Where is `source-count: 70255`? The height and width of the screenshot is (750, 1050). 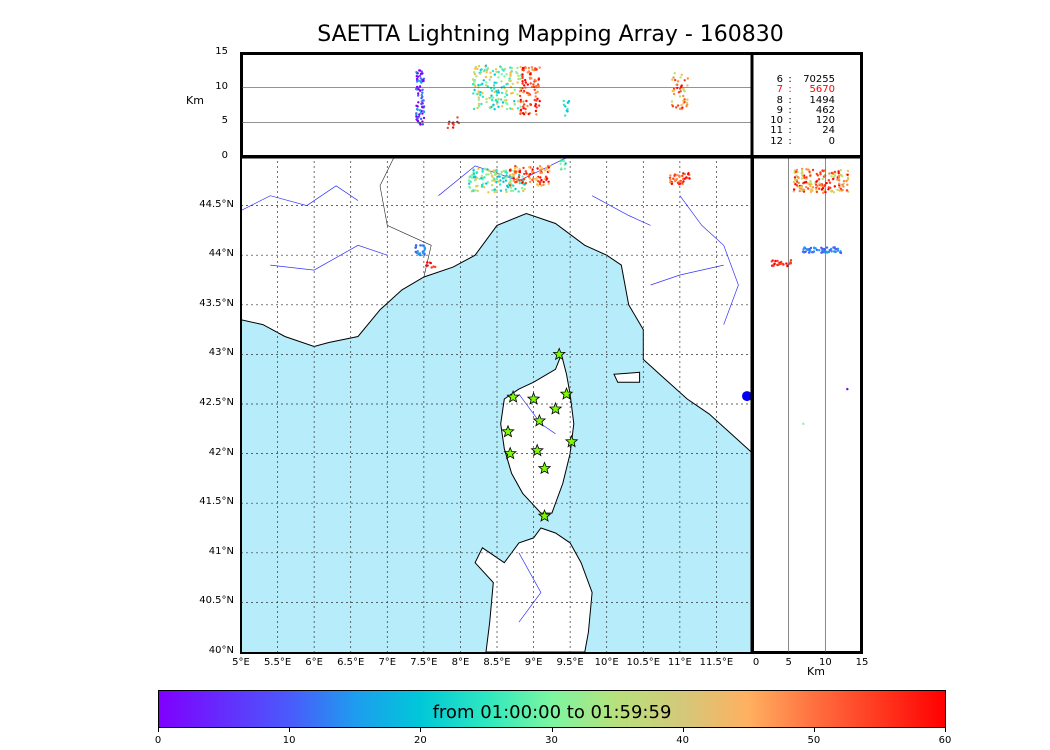 source-count: 70255 is located at coordinates (819, 79).